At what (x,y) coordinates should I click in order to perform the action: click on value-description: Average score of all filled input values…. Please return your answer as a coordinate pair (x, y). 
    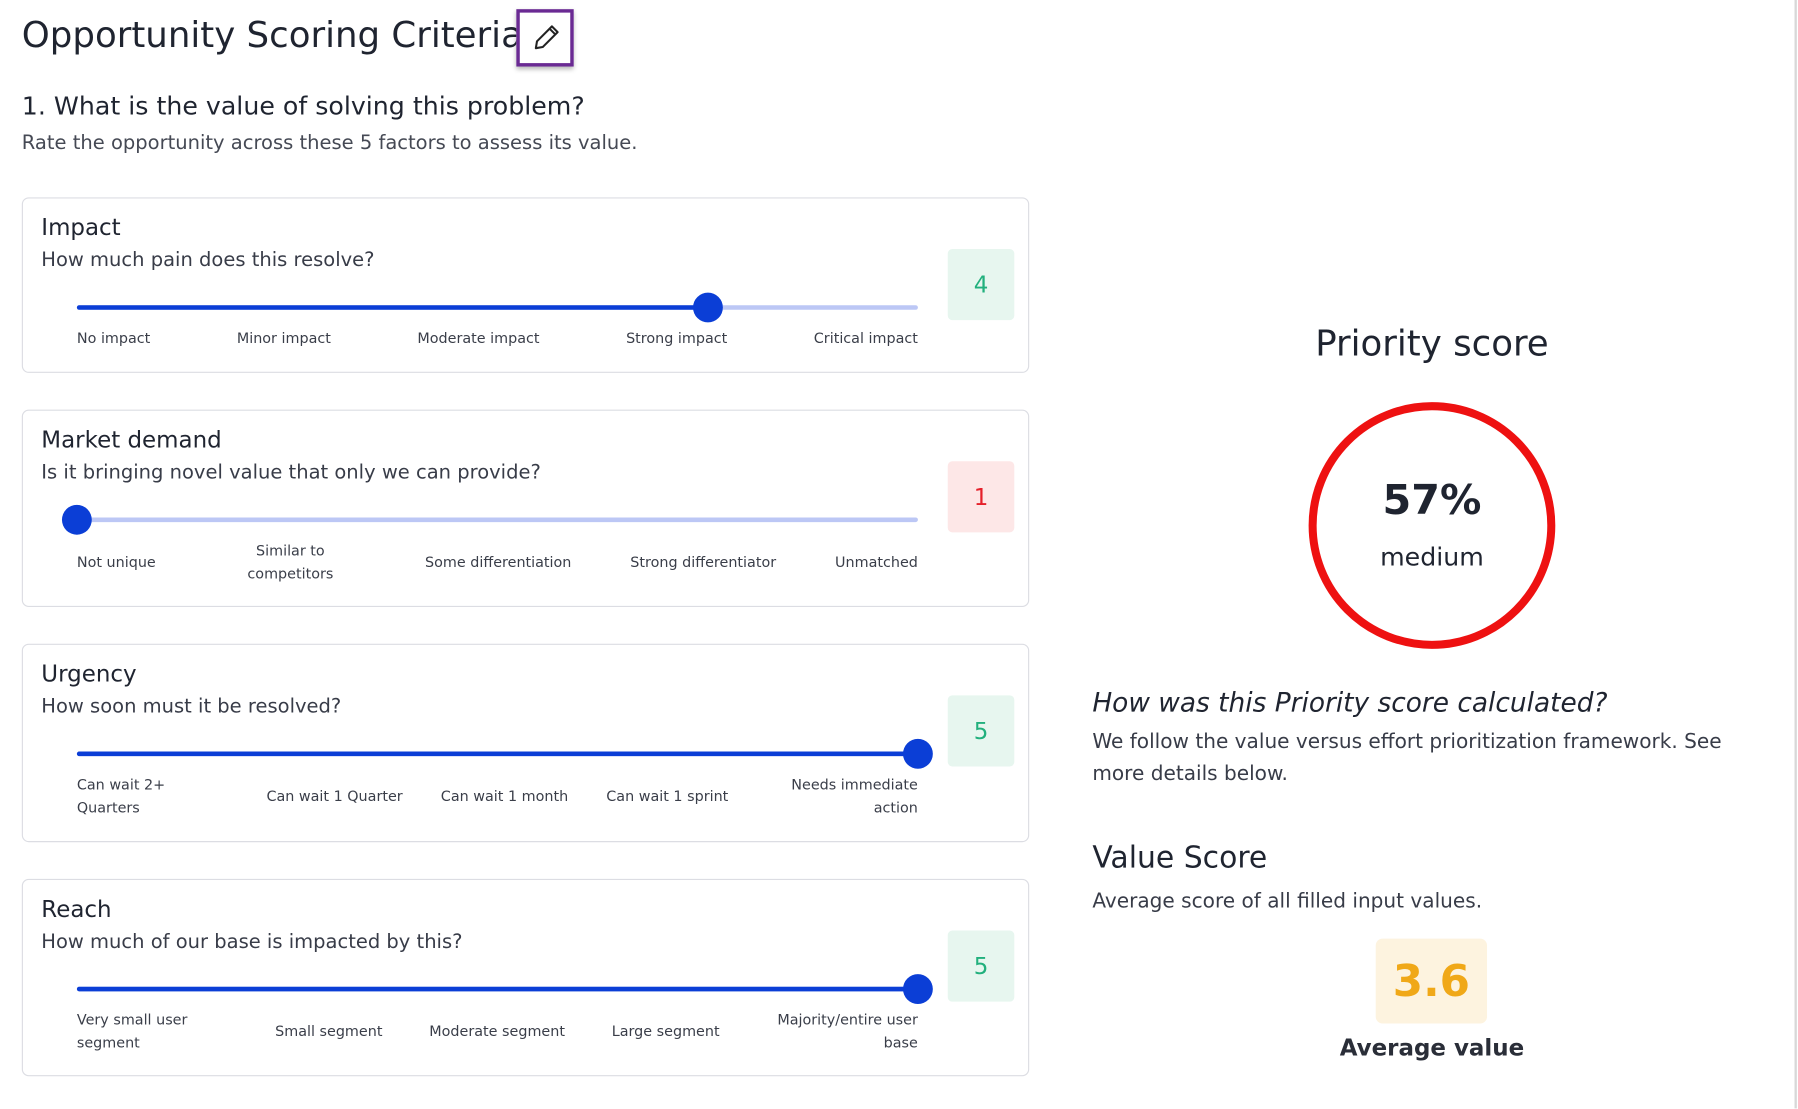
    Looking at the image, I should click on (1287, 902).